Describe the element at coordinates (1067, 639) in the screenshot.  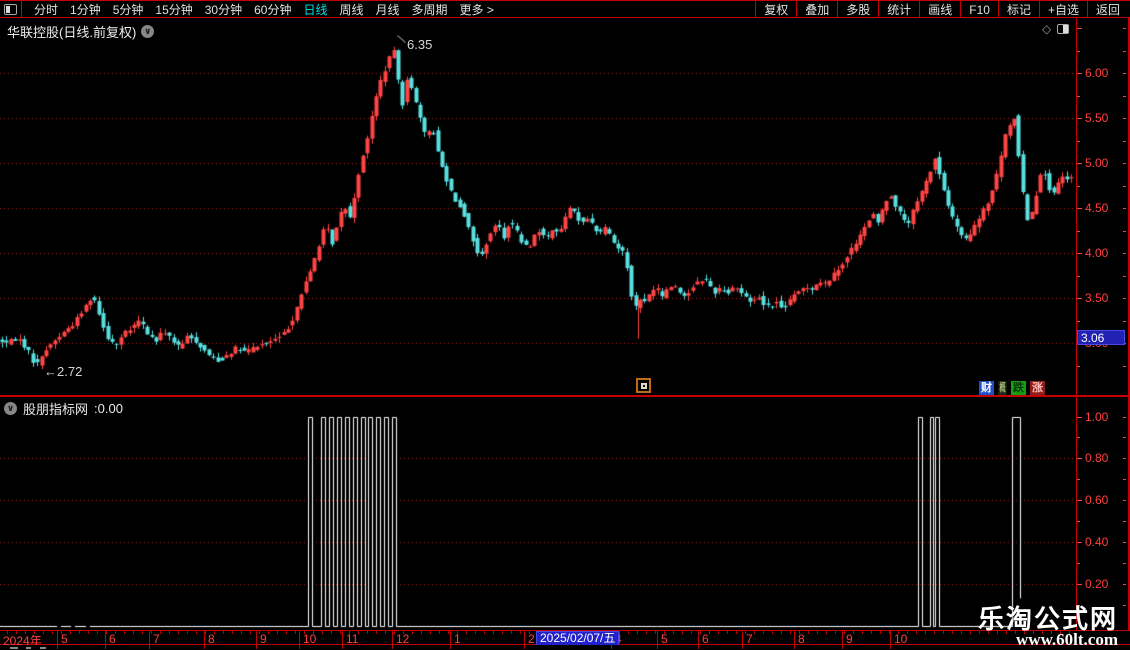
I see `watermark-url: www.60lt.com` at that location.